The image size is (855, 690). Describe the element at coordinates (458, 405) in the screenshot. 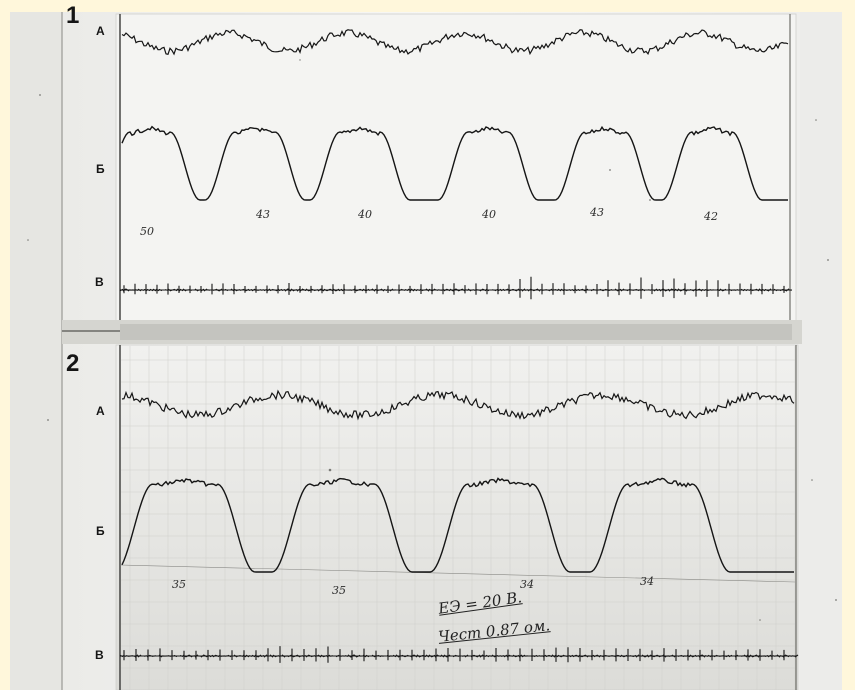

I see `panel-2-trace-a` at that location.